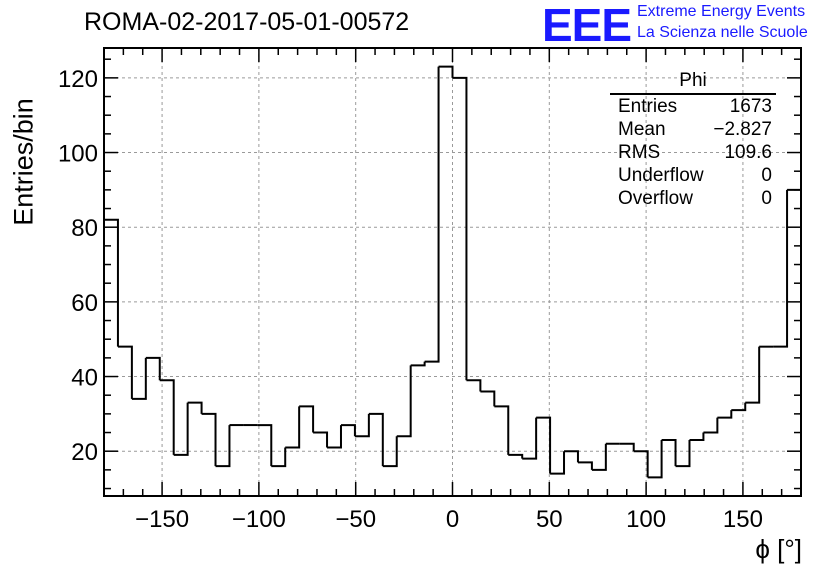 This screenshot has height=572, width=836. Describe the element at coordinates (742, 129) in the screenshot. I see `stats-value: −2.827` at that location.